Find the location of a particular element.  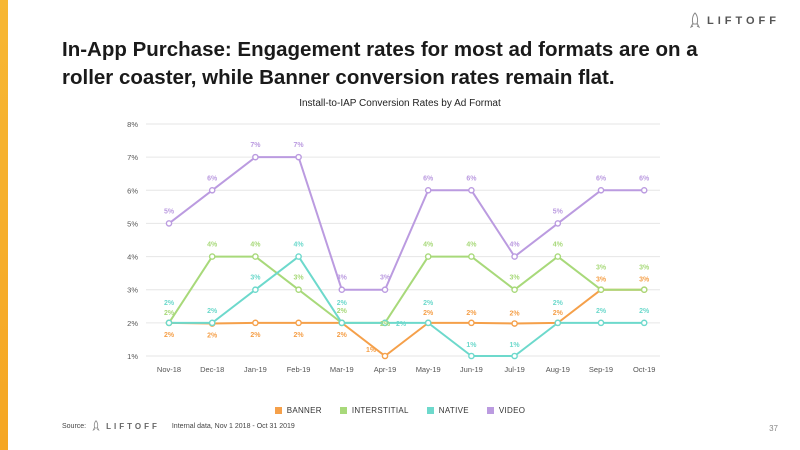

chart-legend: BANNER INTERSTITIAL NATIVE VIDEO is located at coordinates (400, 410).